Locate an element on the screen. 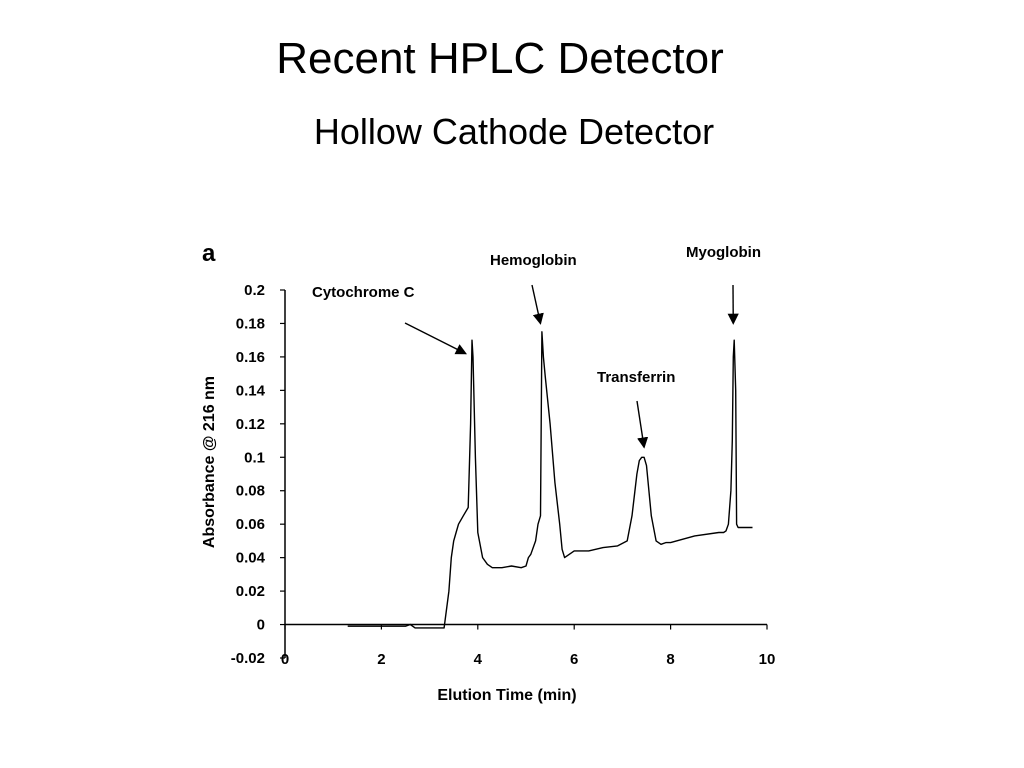 Image resolution: width=1024 pixels, height=768 pixels. panel-label: a is located at coordinates (209, 253).